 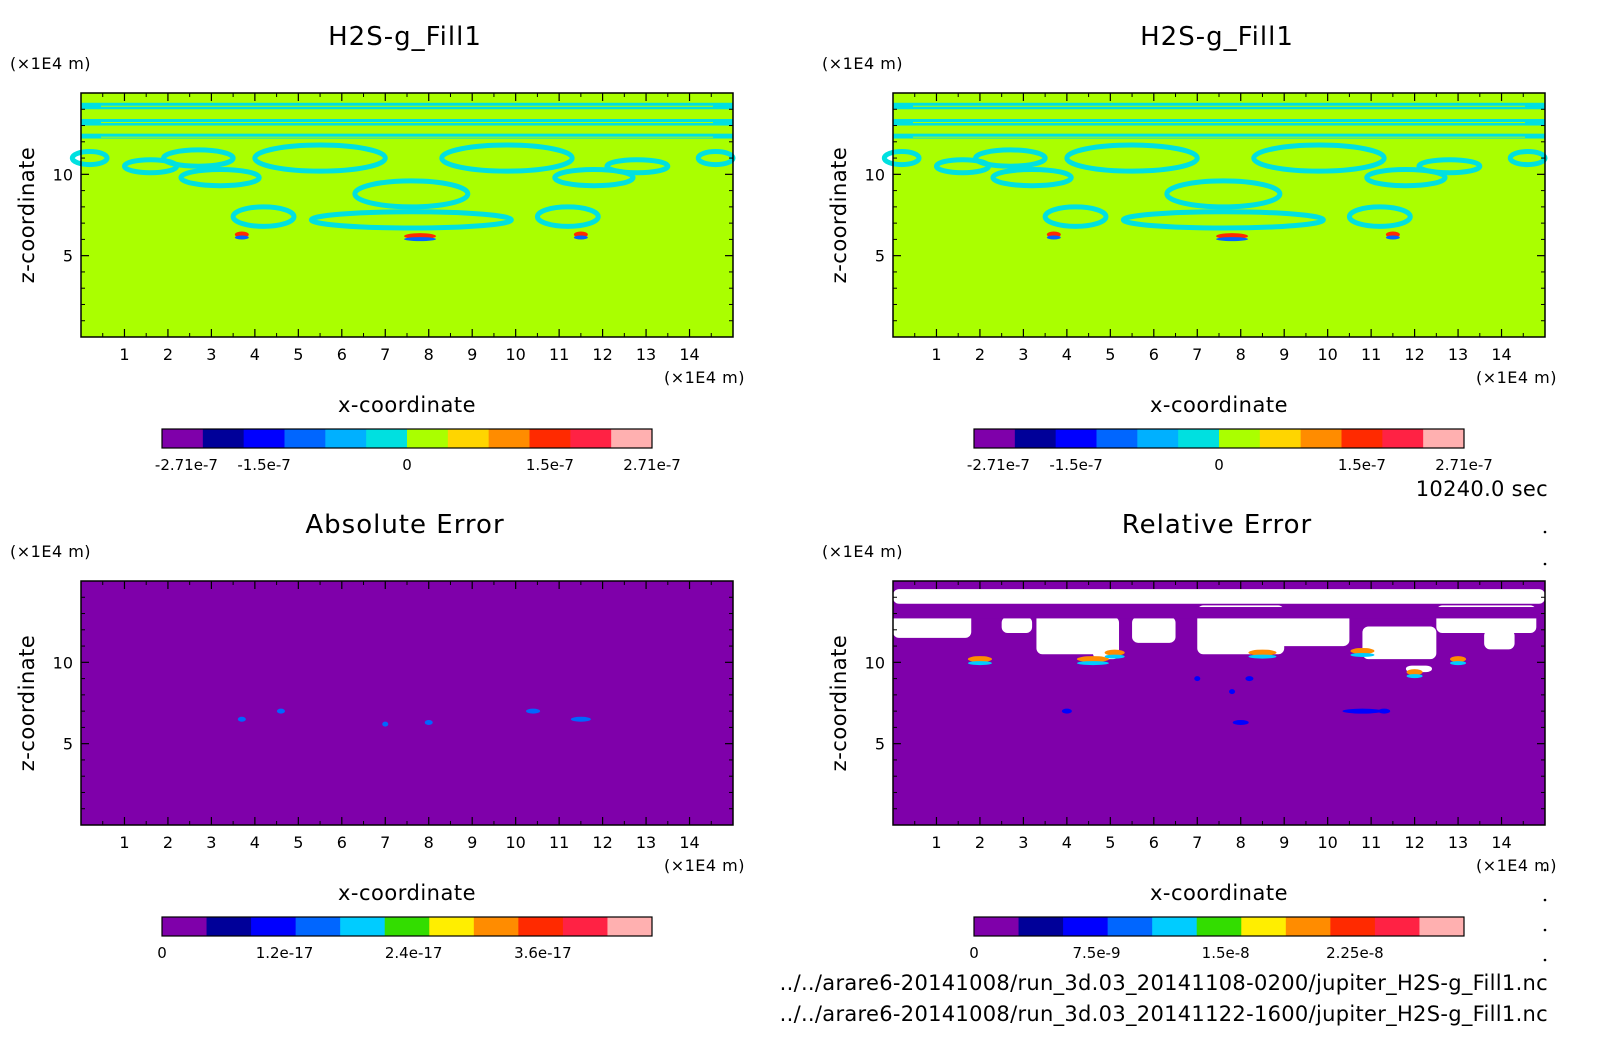 What do you see at coordinates (168, 354) in the screenshot?
I see `x-tick-label: 2` at bounding box center [168, 354].